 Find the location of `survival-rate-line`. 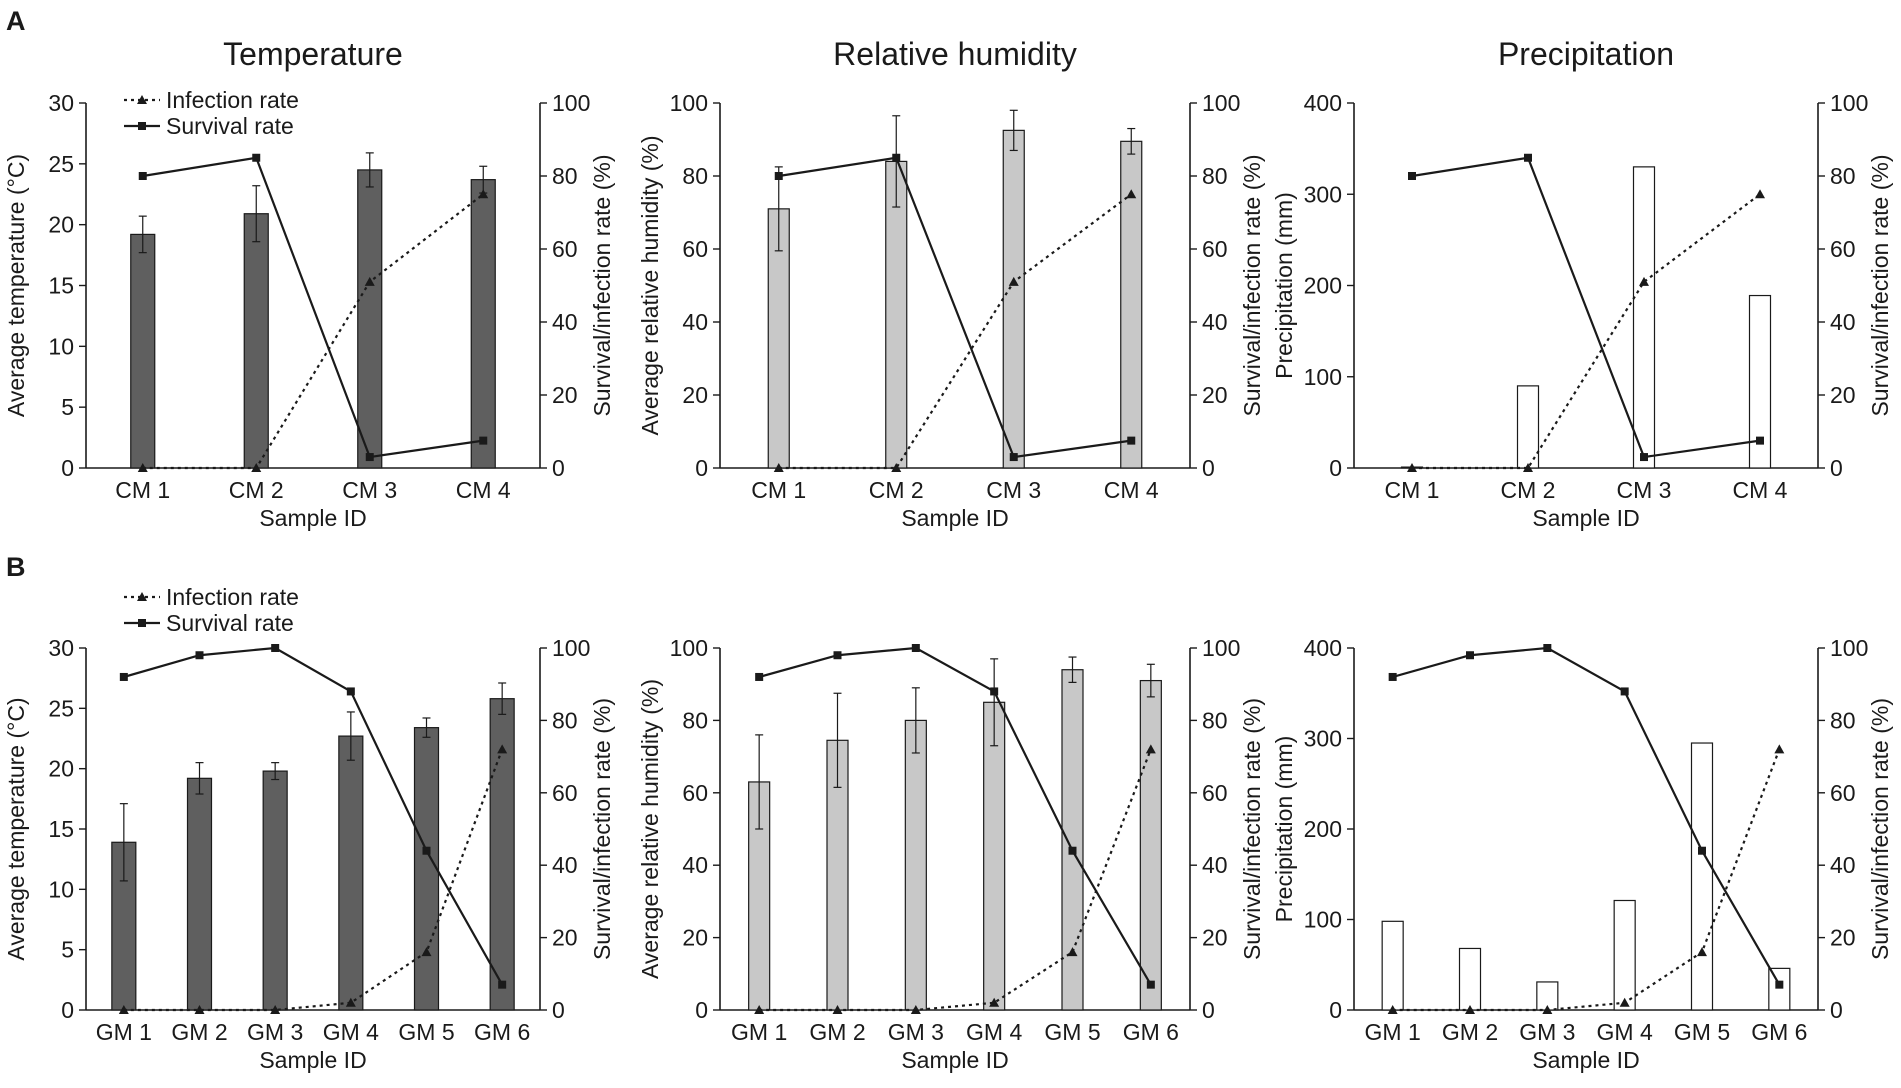

survival-rate-line is located at coordinates (1586, 307).